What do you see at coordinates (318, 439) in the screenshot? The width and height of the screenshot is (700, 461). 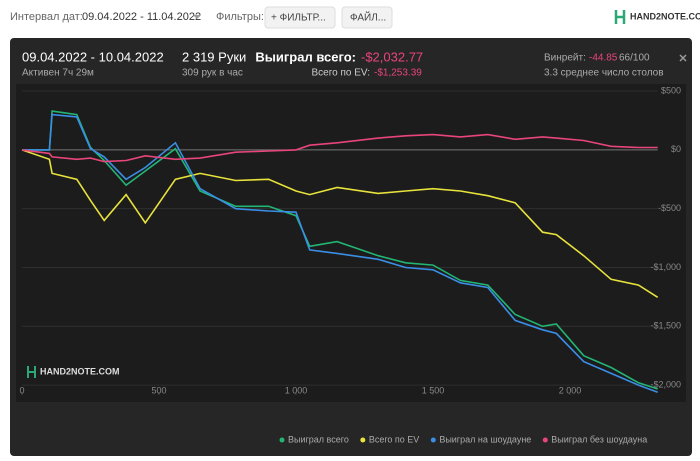 I see `legend-label: Выиграл всего` at bounding box center [318, 439].